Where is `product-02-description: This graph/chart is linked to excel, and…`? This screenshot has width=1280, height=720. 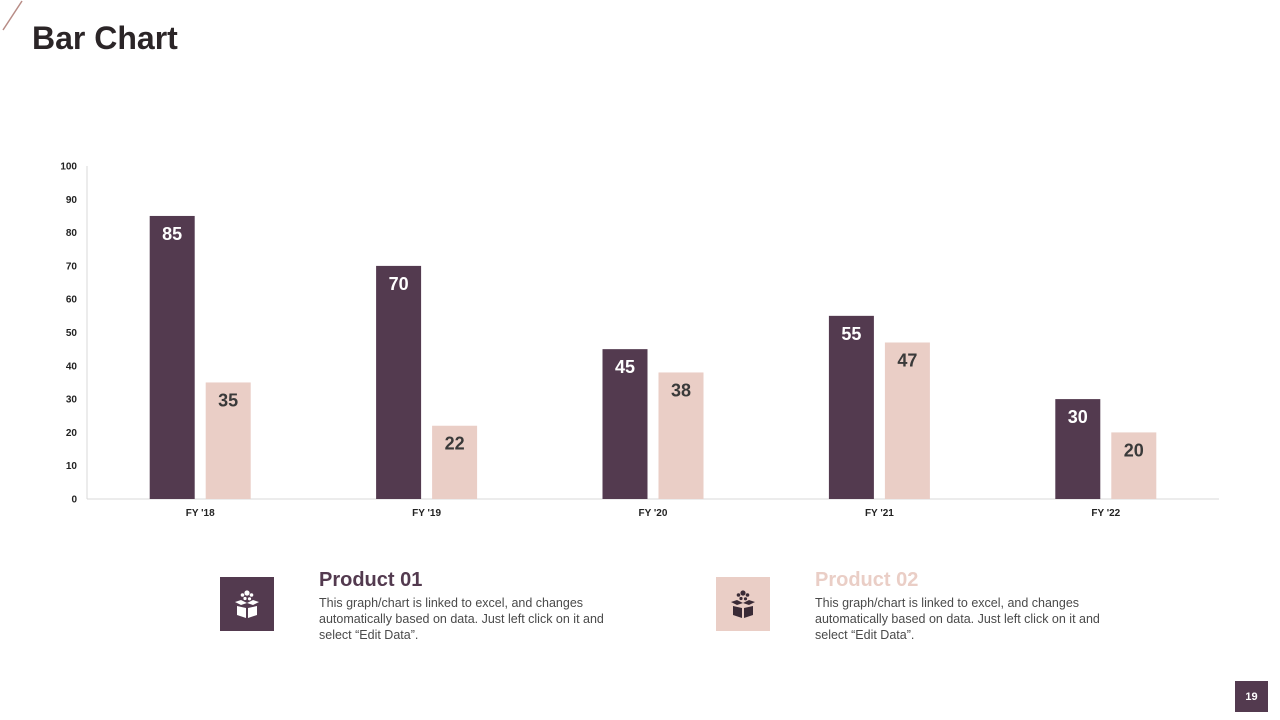
product-02-description: This graph/chart is linked to excel, and… is located at coordinates (957, 619).